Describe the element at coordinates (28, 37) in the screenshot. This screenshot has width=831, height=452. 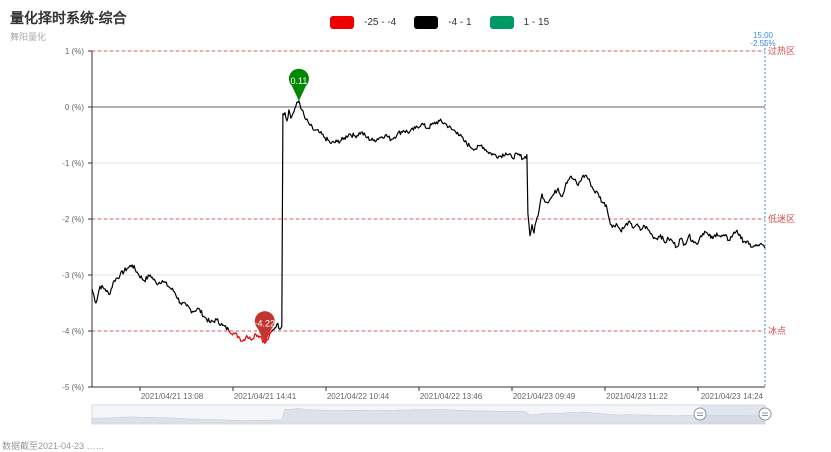
I see `chart-subtitle: 舞阳量化` at that location.